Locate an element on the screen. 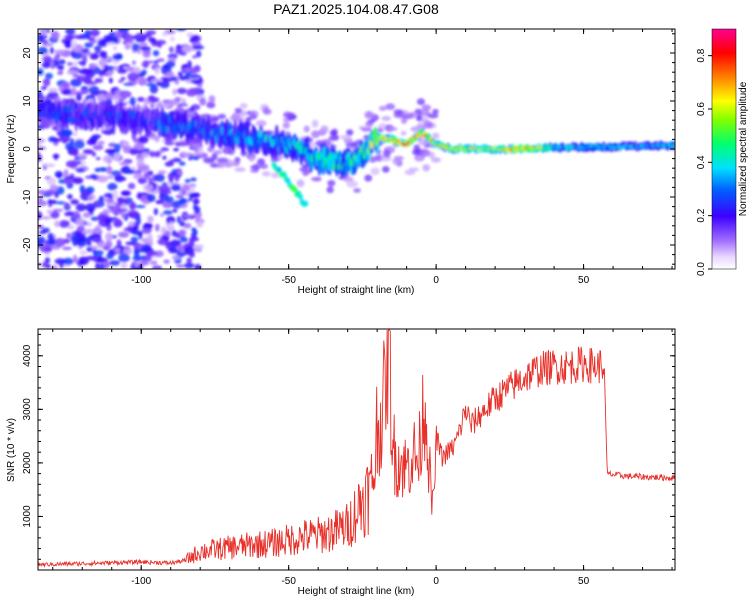 The image size is (750, 600). colorbar-tick-label: 0.6 is located at coordinates (701, 109).